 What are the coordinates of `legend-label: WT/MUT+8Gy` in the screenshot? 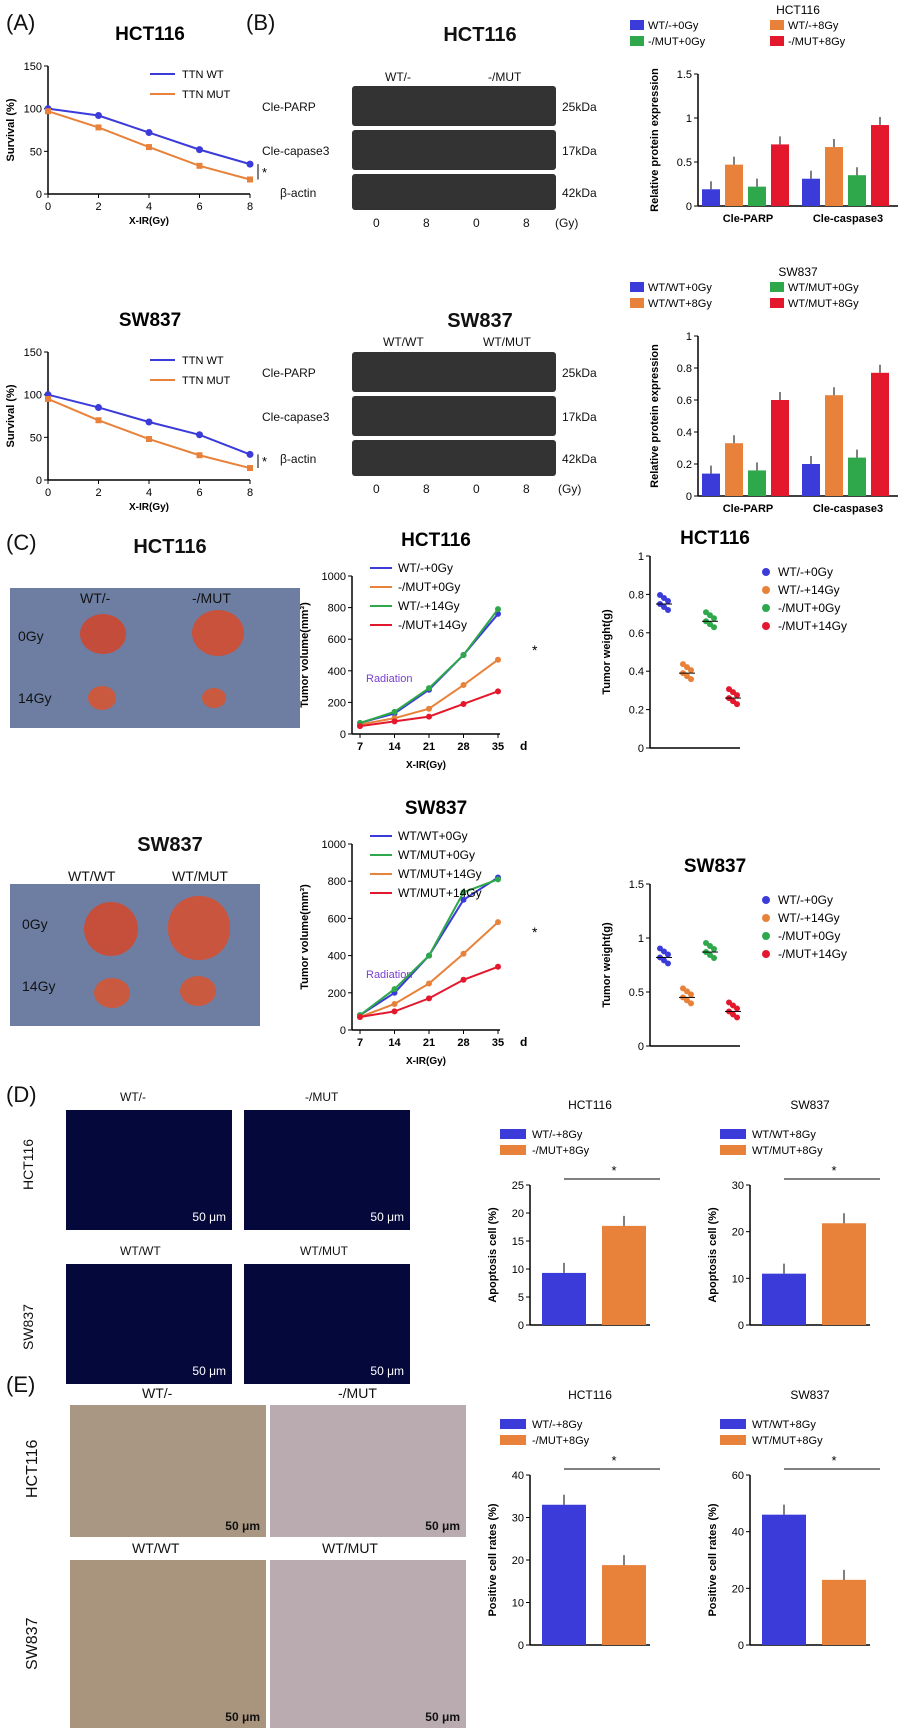 It's located at (787, 1151).